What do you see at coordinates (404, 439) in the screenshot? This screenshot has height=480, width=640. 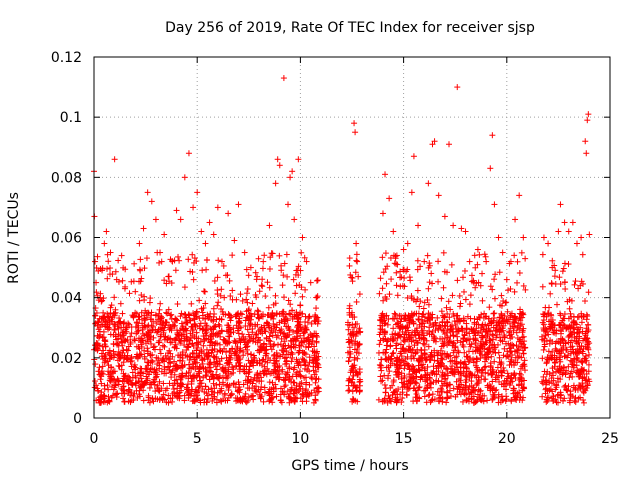 I see `x-tick-label: 15` at bounding box center [404, 439].